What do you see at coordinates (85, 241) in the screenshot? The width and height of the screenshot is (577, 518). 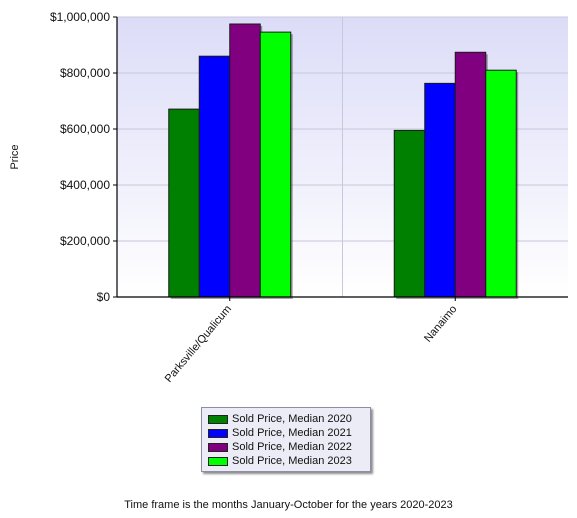 I see `y-tick-label: $200,000` at bounding box center [85, 241].